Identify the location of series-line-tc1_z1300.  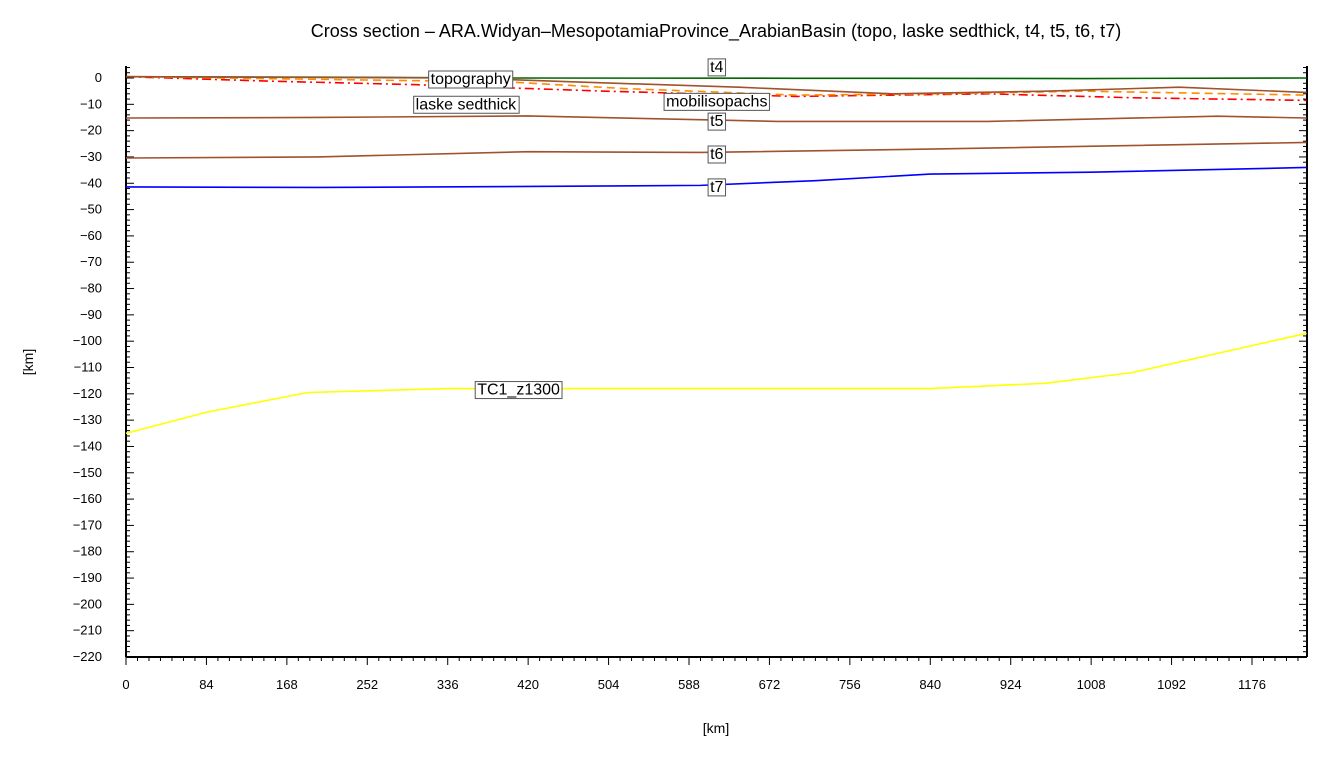
(716, 383).